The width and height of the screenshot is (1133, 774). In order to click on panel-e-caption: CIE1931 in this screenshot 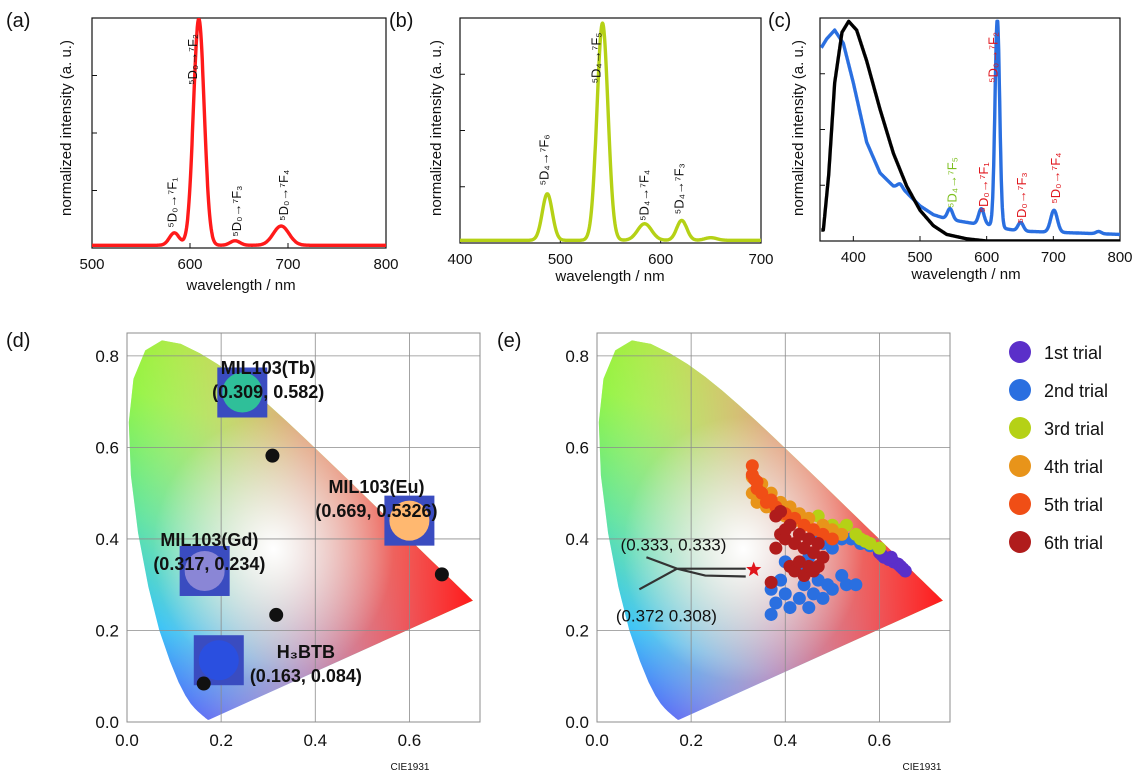, I will do `click(922, 767)`.